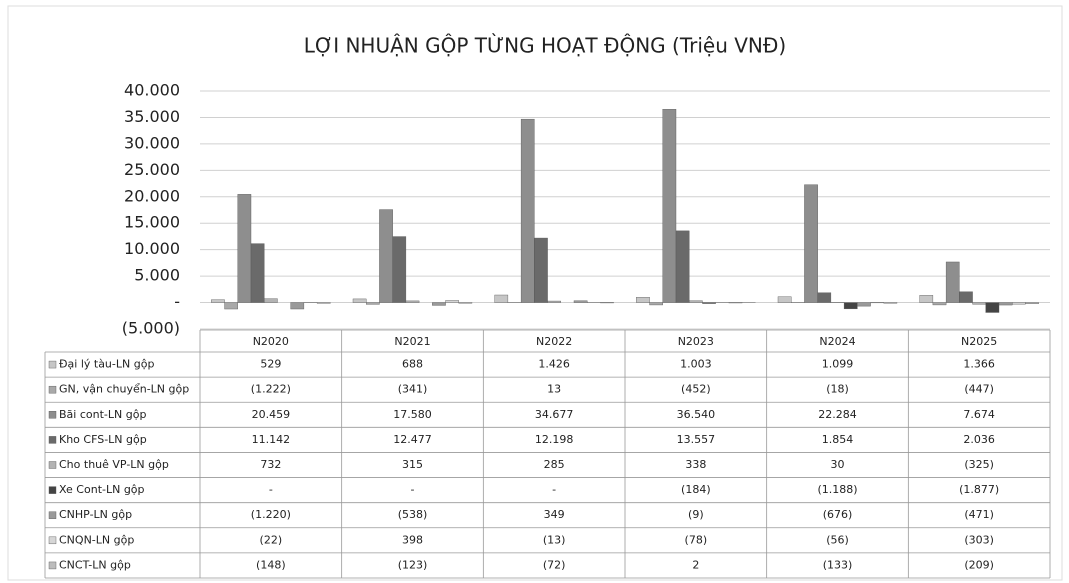  What do you see at coordinates (103, 439) in the screenshot?
I see `legend-label: Kho CFS-LN gộp` at bounding box center [103, 439].